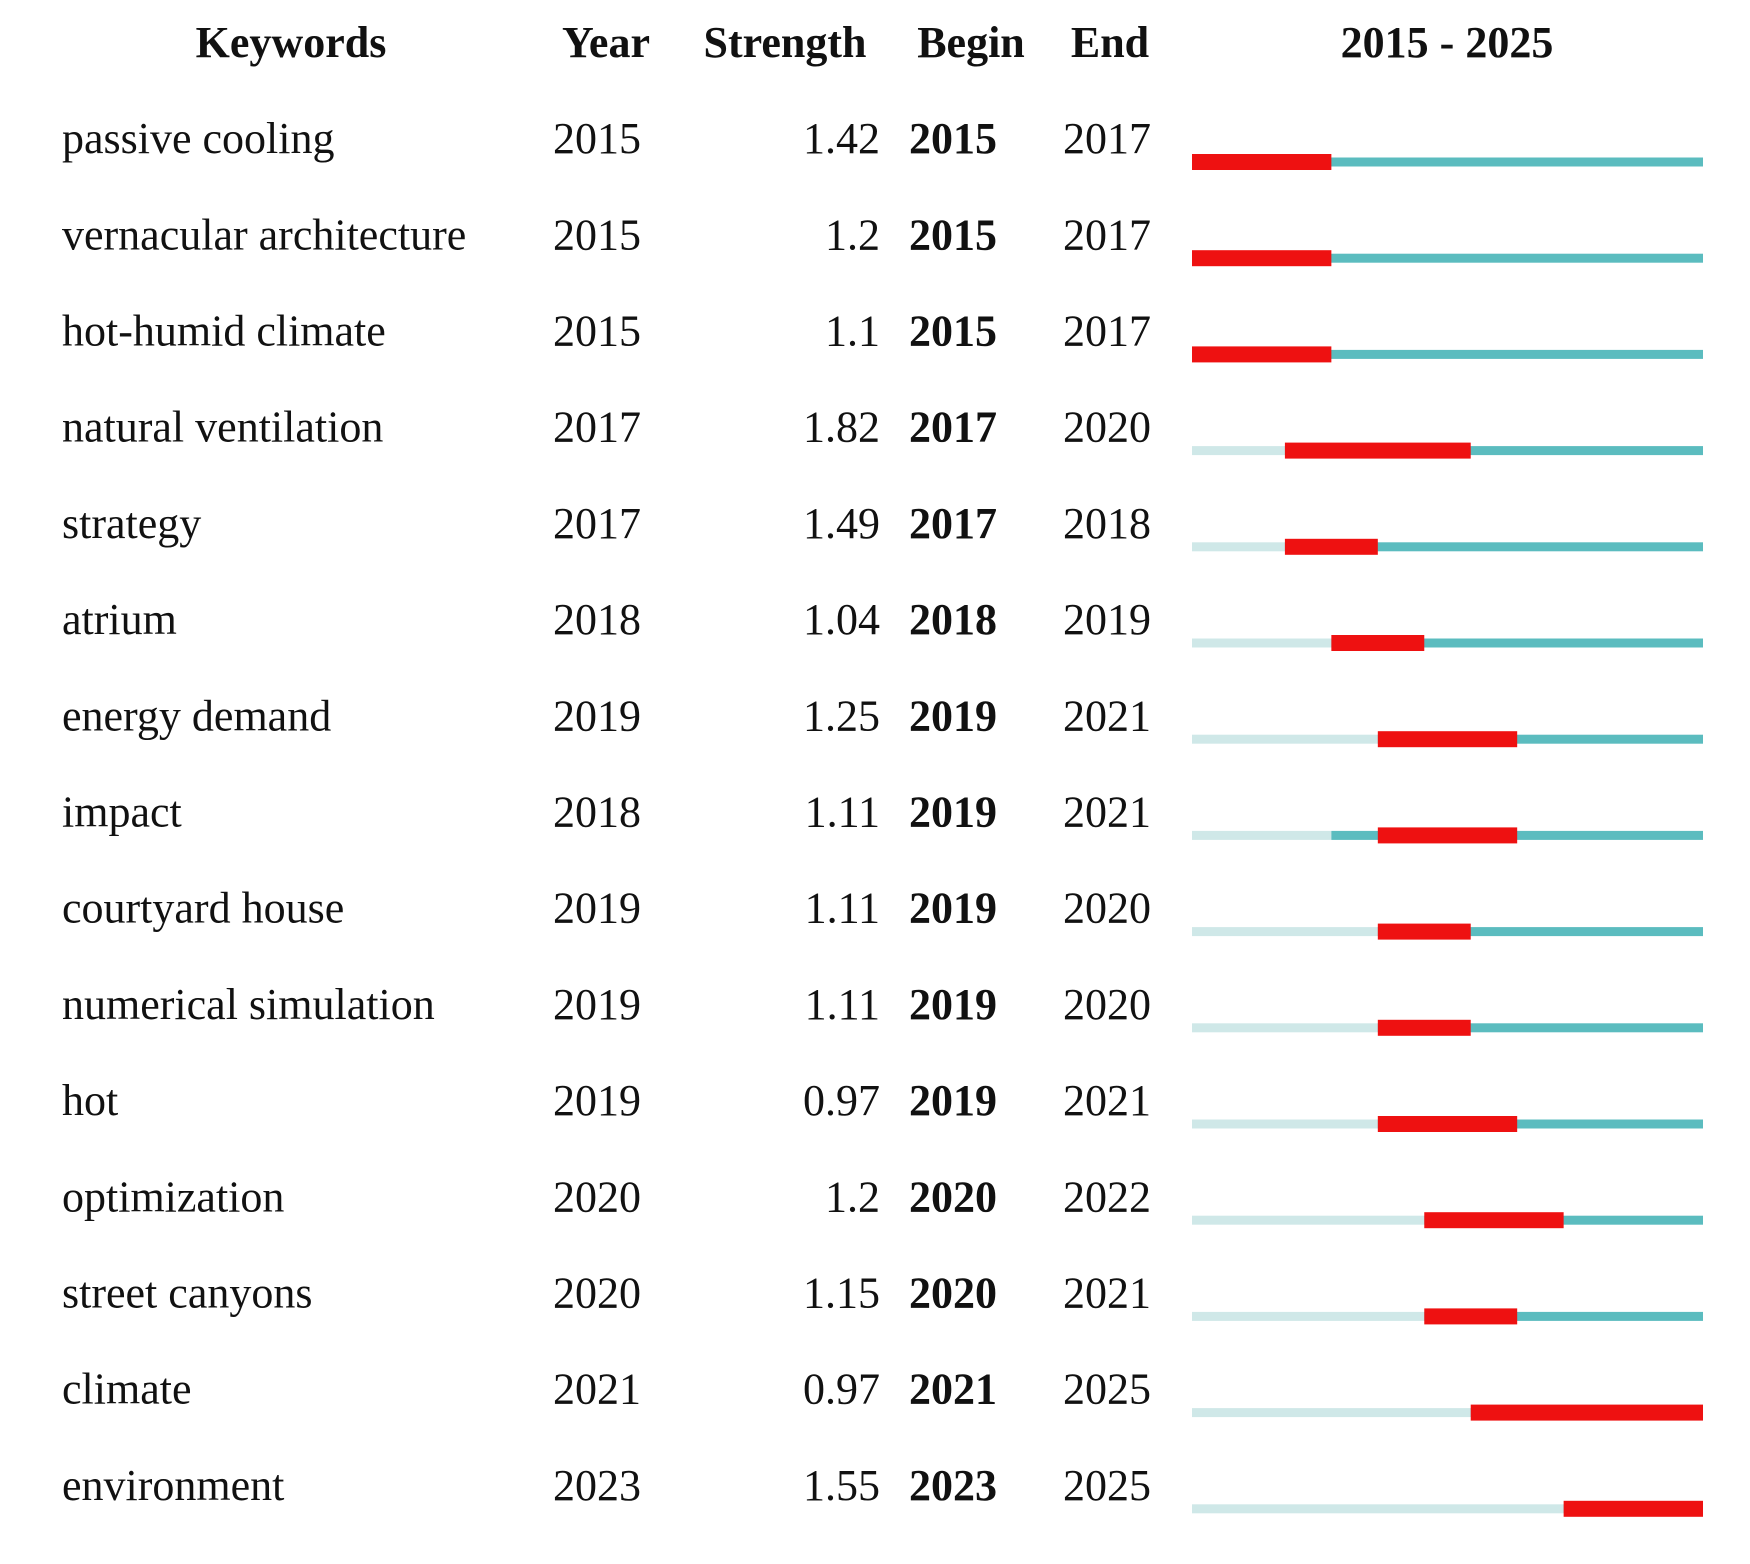 Image resolution: width=1750 pixels, height=1564 pixels. Describe the element at coordinates (841, 427) in the screenshot. I see `strength: 1.82` at that location.